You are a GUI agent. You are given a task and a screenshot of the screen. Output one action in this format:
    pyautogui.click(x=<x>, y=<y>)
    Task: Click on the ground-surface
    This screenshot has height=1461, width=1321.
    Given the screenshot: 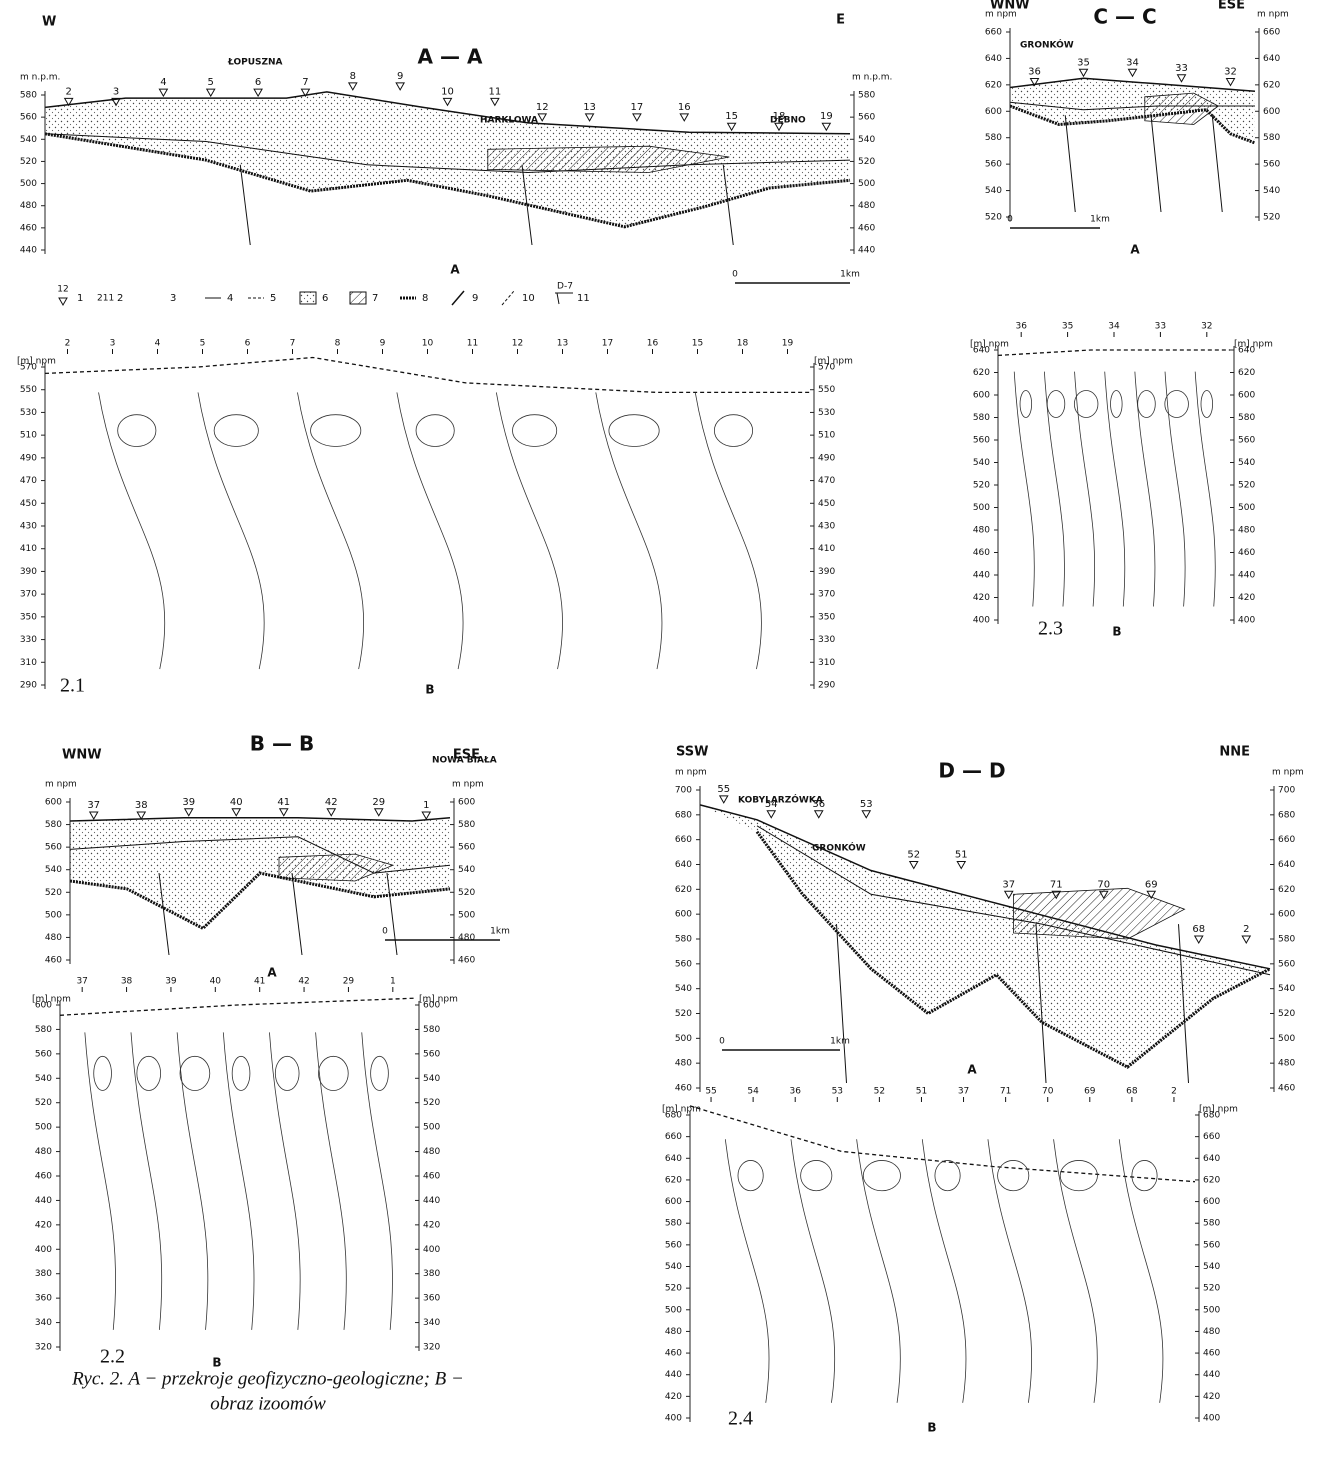 What is the action you would take?
    pyautogui.click(x=447, y=113)
    